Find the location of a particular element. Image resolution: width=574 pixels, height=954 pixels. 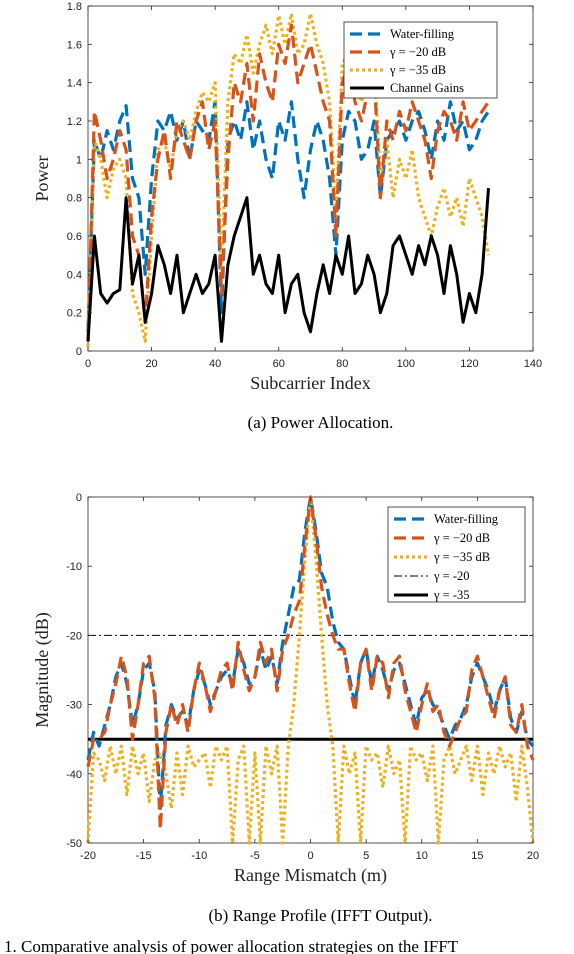

legend-box is located at coordinates (456, 554).